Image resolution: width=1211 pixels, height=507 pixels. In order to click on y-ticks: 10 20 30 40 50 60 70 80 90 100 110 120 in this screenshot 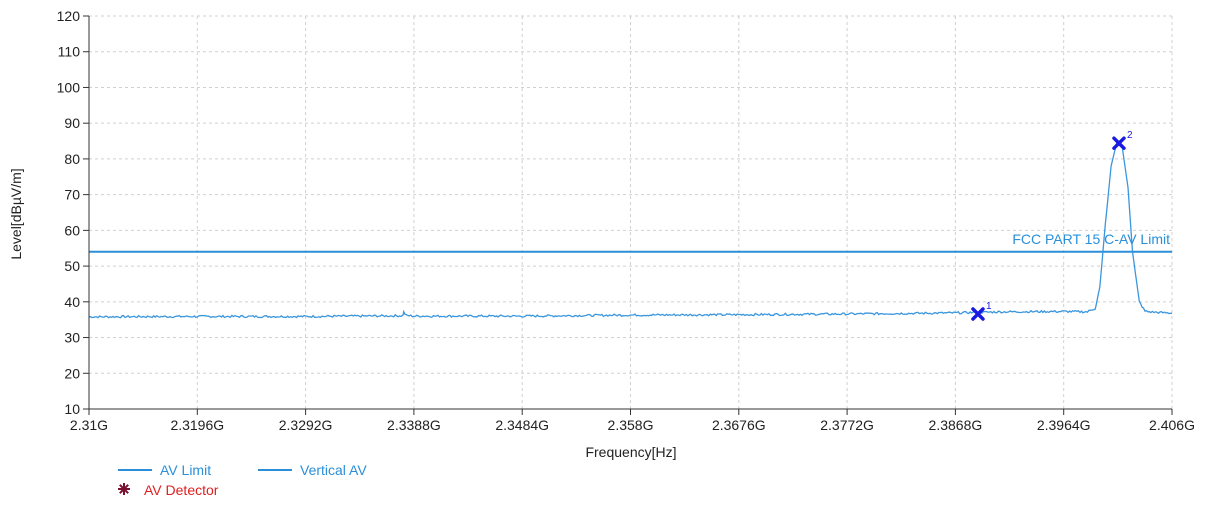, I will do `click(73, 212)`.